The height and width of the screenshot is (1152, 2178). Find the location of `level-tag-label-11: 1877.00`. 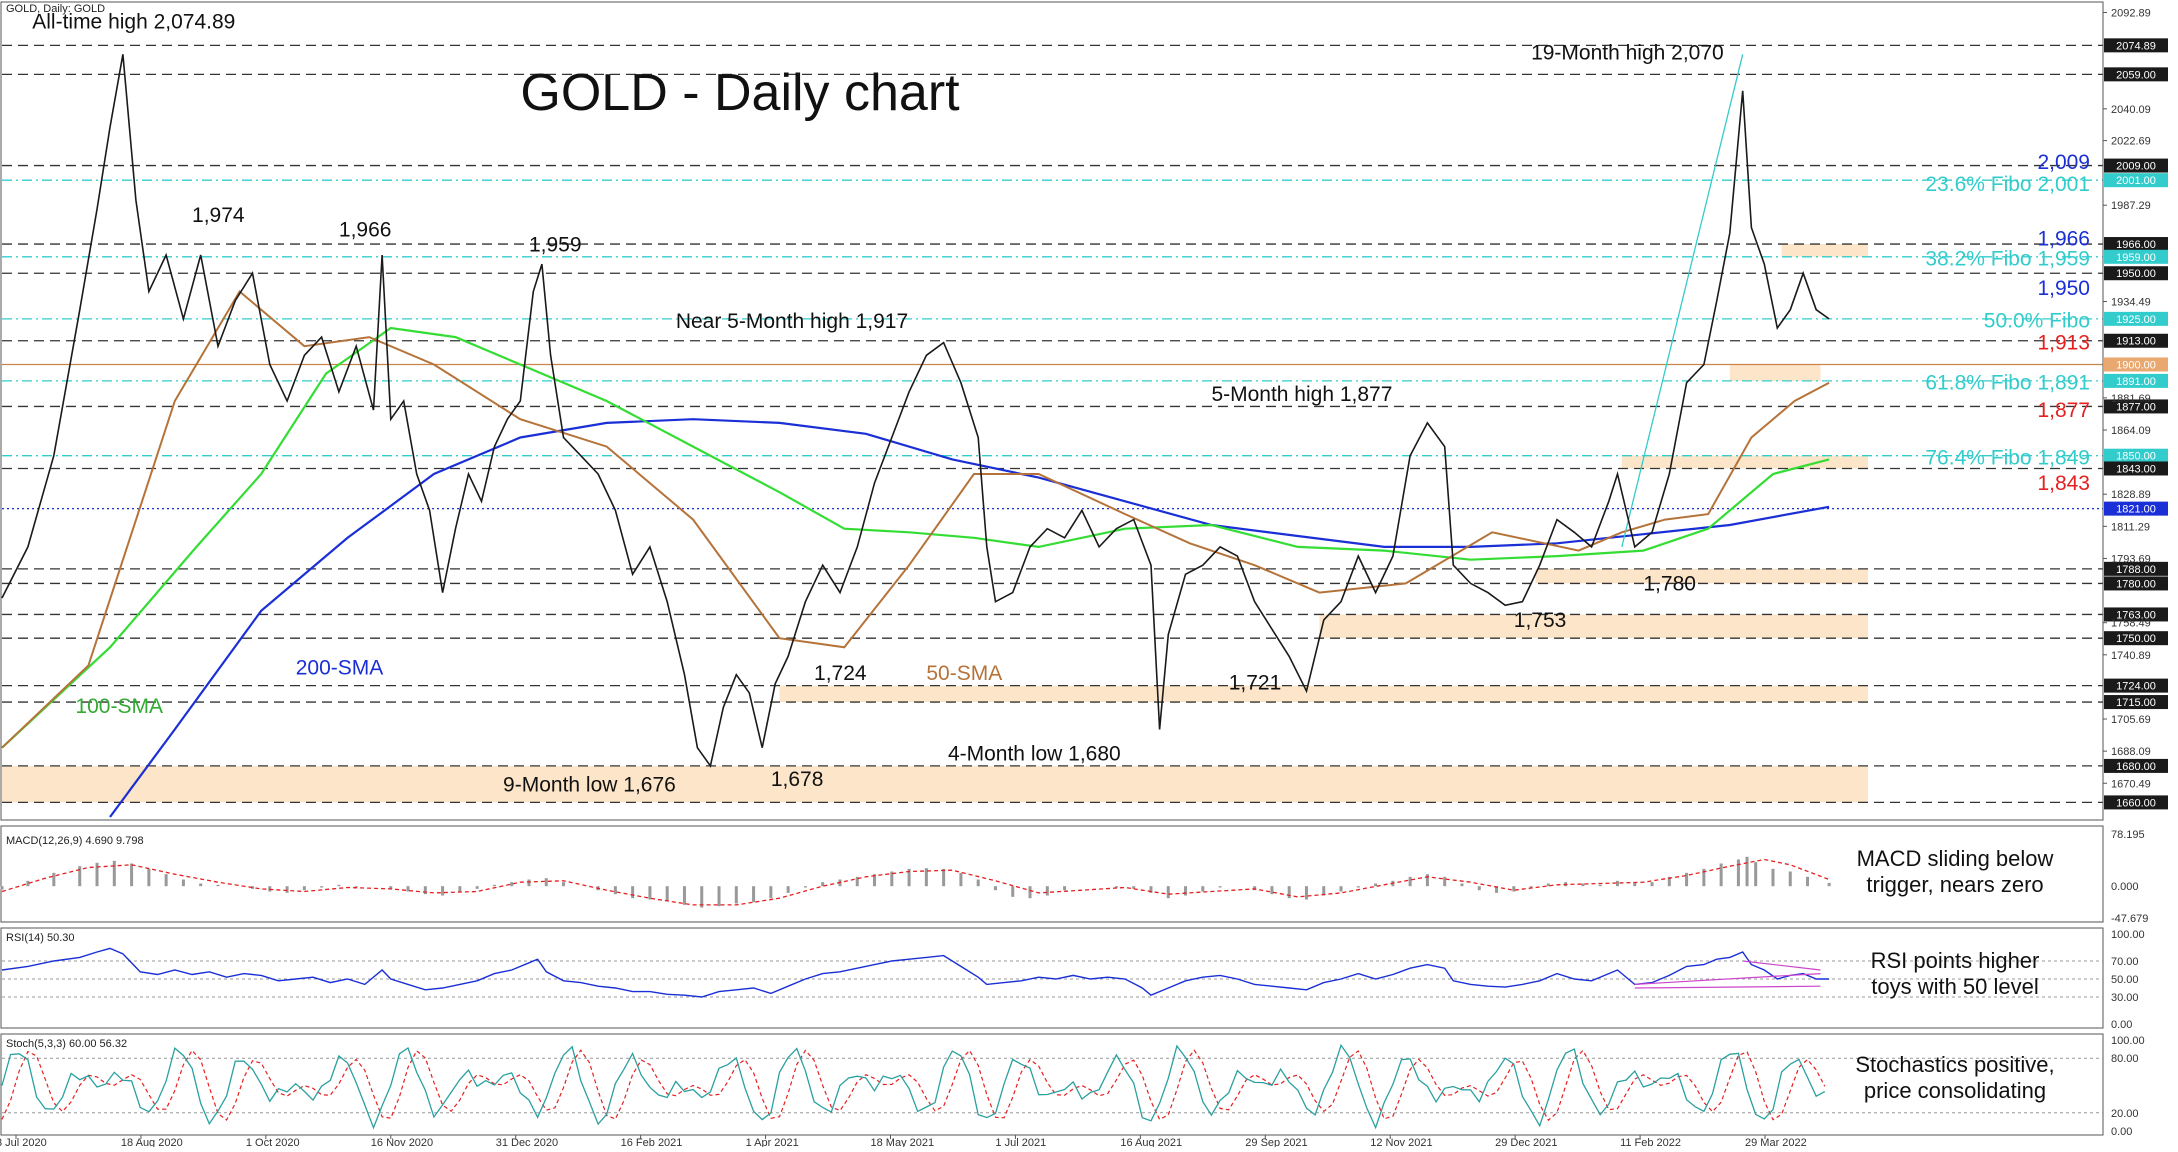

level-tag-label-11: 1877.00 is located at coordinates (2136, 407).